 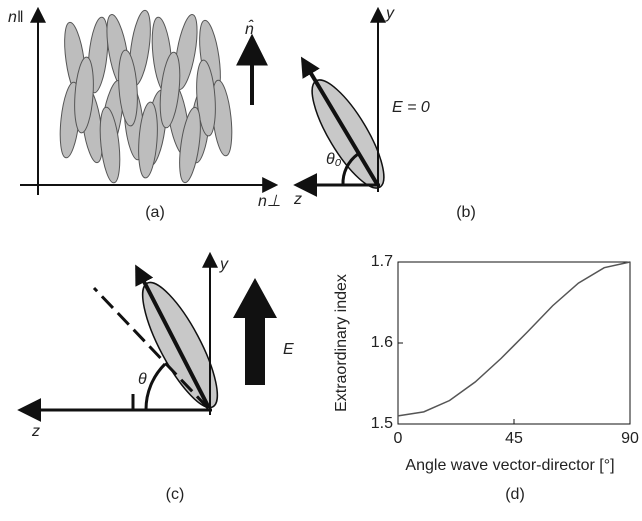 I want to click on x-axis-title: Angle wave vector-director [°], so click(x=509, y=465).